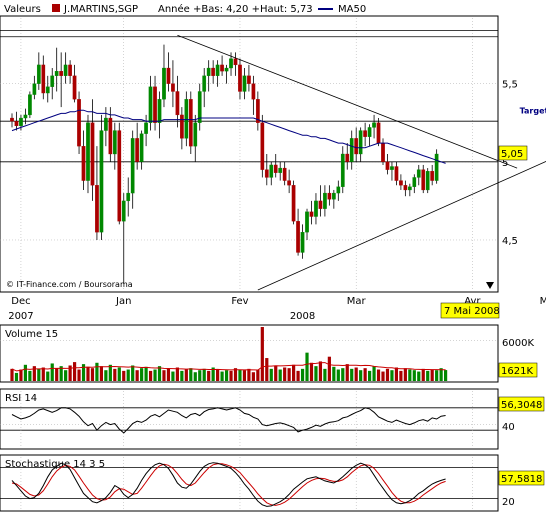 The image size is (546, 517). What do you see at coordinates (521, 404) in the screenshot?
I see `rsi-last-box` at bounding box center [521, 404].